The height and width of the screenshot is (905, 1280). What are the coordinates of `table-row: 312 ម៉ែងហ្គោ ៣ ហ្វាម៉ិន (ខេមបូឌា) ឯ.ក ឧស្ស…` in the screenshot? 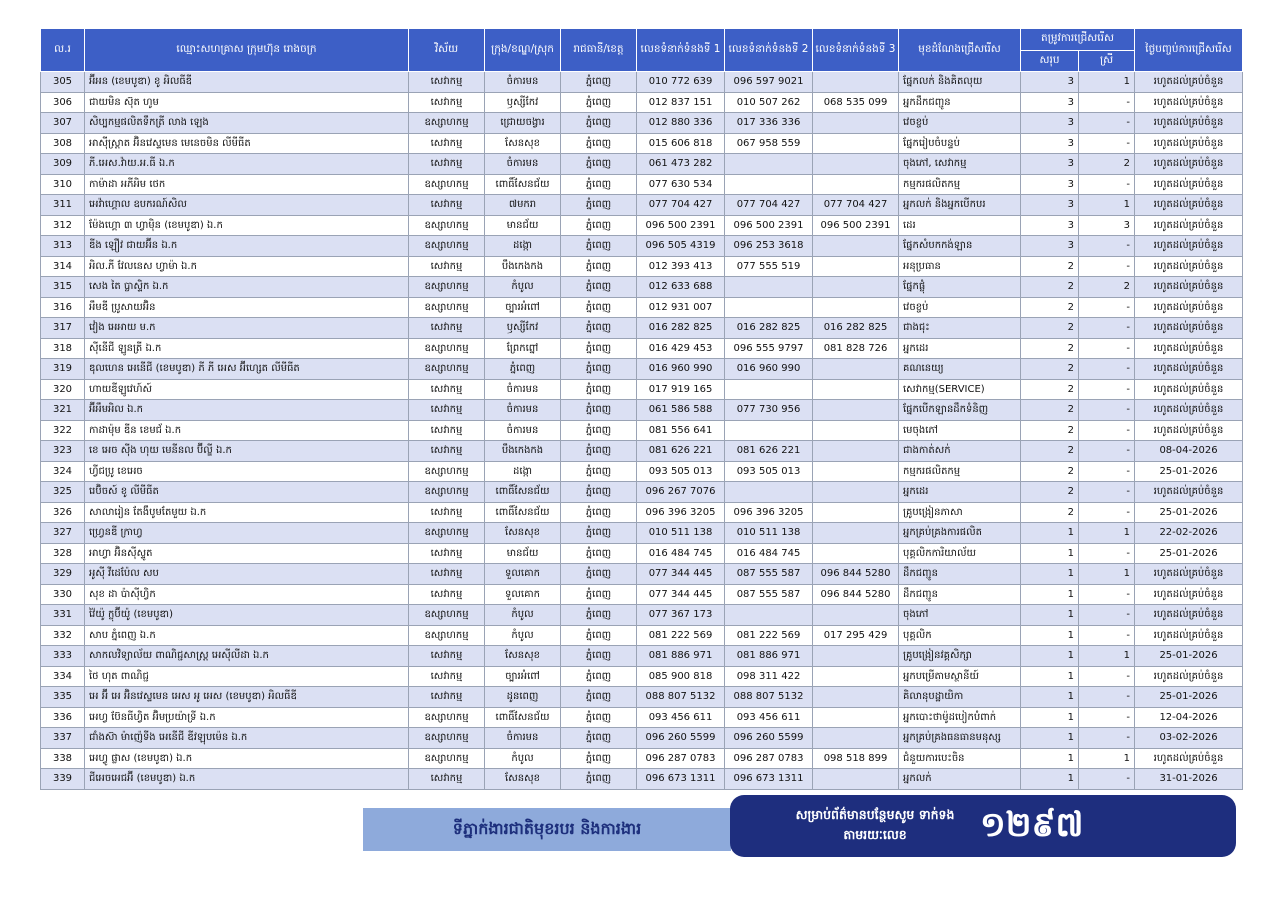 It's located at (641, 225).